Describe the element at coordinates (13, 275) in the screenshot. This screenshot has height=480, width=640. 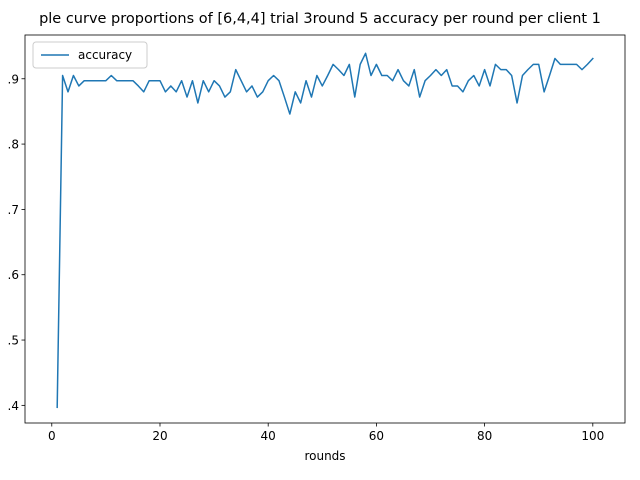
I see `y-tick-label: .6` at that location.